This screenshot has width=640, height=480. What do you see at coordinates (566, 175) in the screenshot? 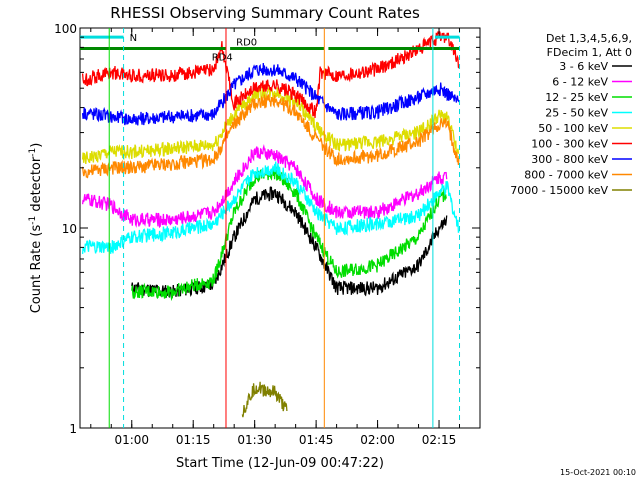
I see `legend-label-7: 800 - 7000 keV` at bounding box center [566, 175].